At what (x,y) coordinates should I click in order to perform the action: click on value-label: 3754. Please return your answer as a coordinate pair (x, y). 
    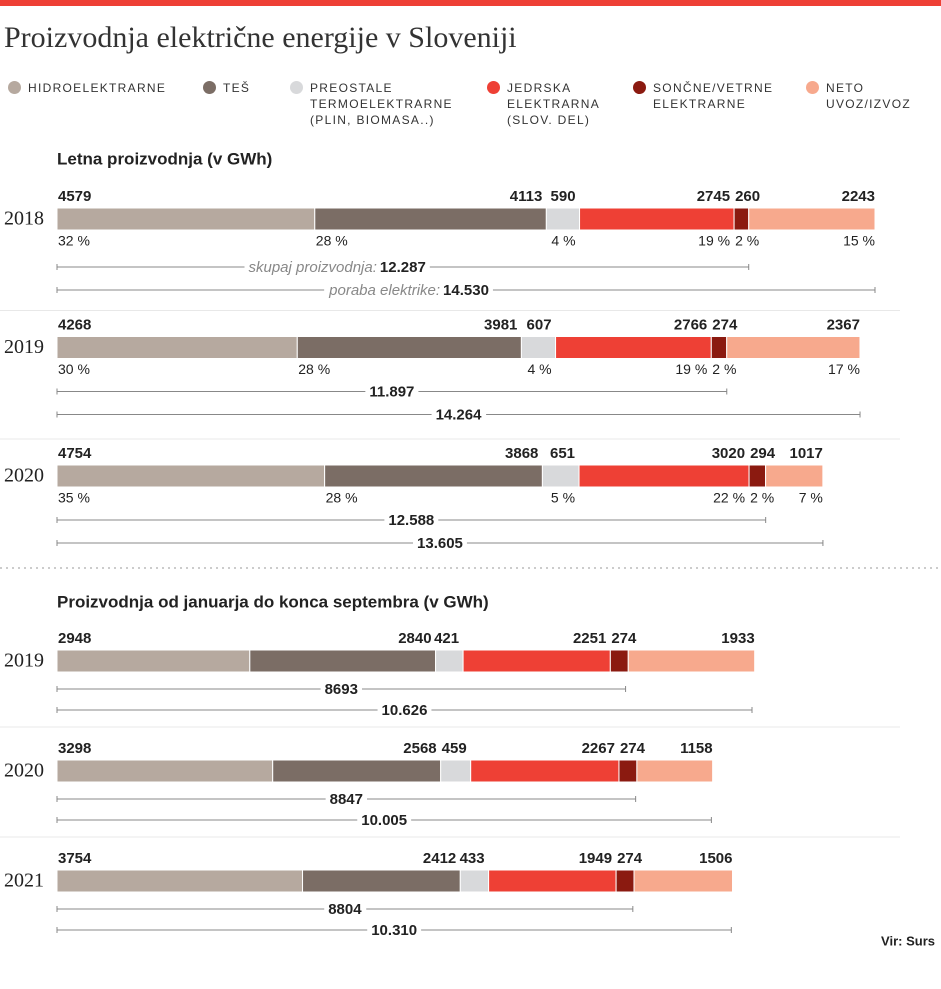
    Looking at the image, I should click on (75, 858).